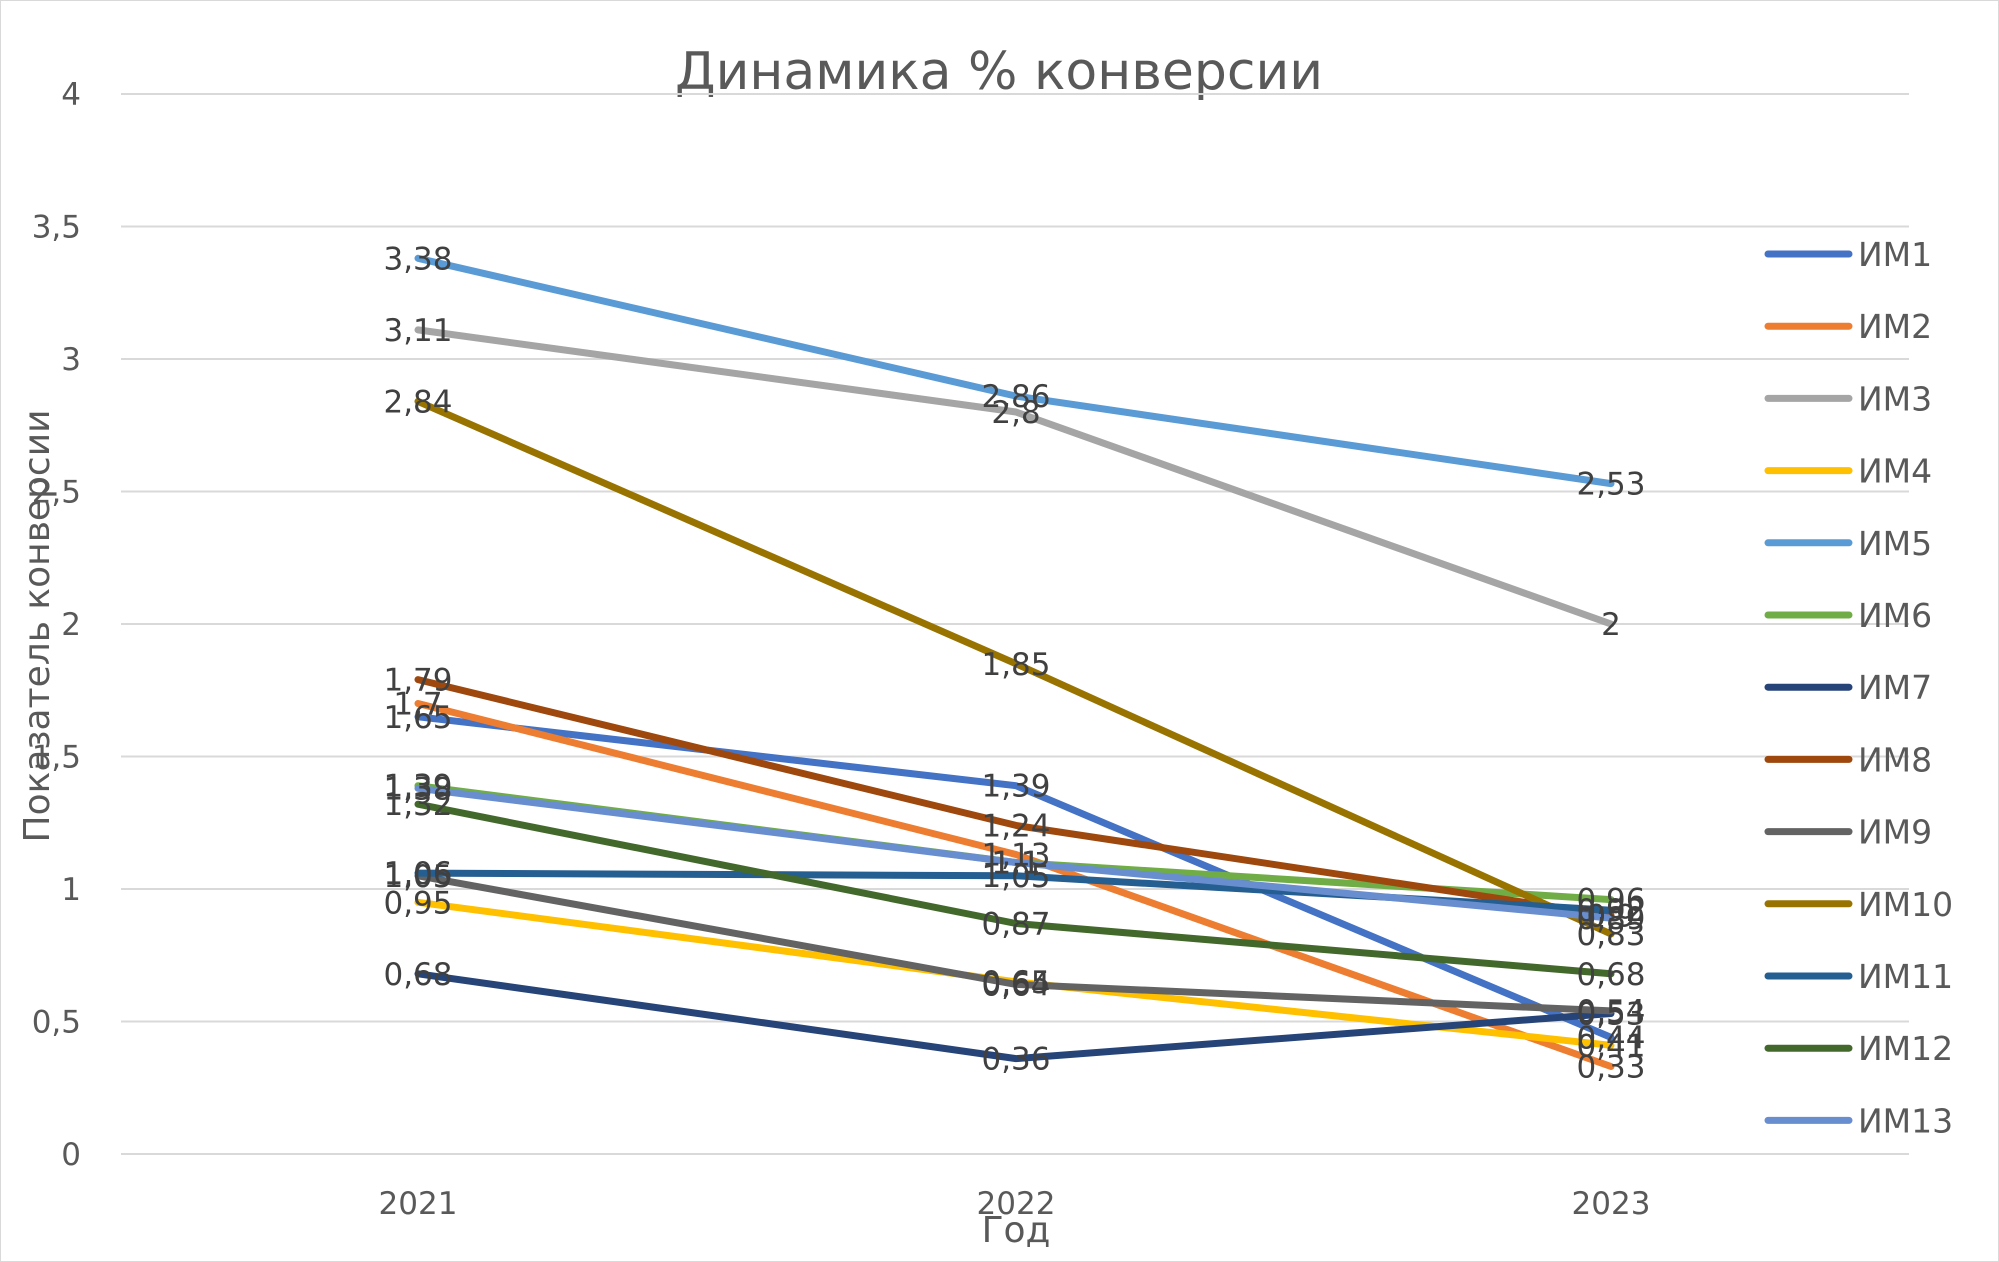 The width and height of the screenshot is (1999, 1262). Describe the element at coordinates (1015, 413) in the screenshot. I see `data-label: 2,8` at that location.